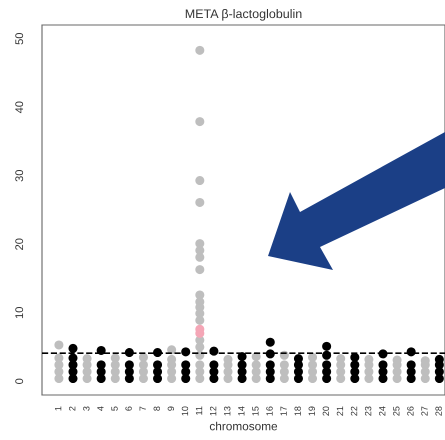 Image resolution: width=445 pixels, height=440 pixels. Describe the element at coordinates (340, 411) in the screenshot. I see `x-tick-label: 21` at that location.